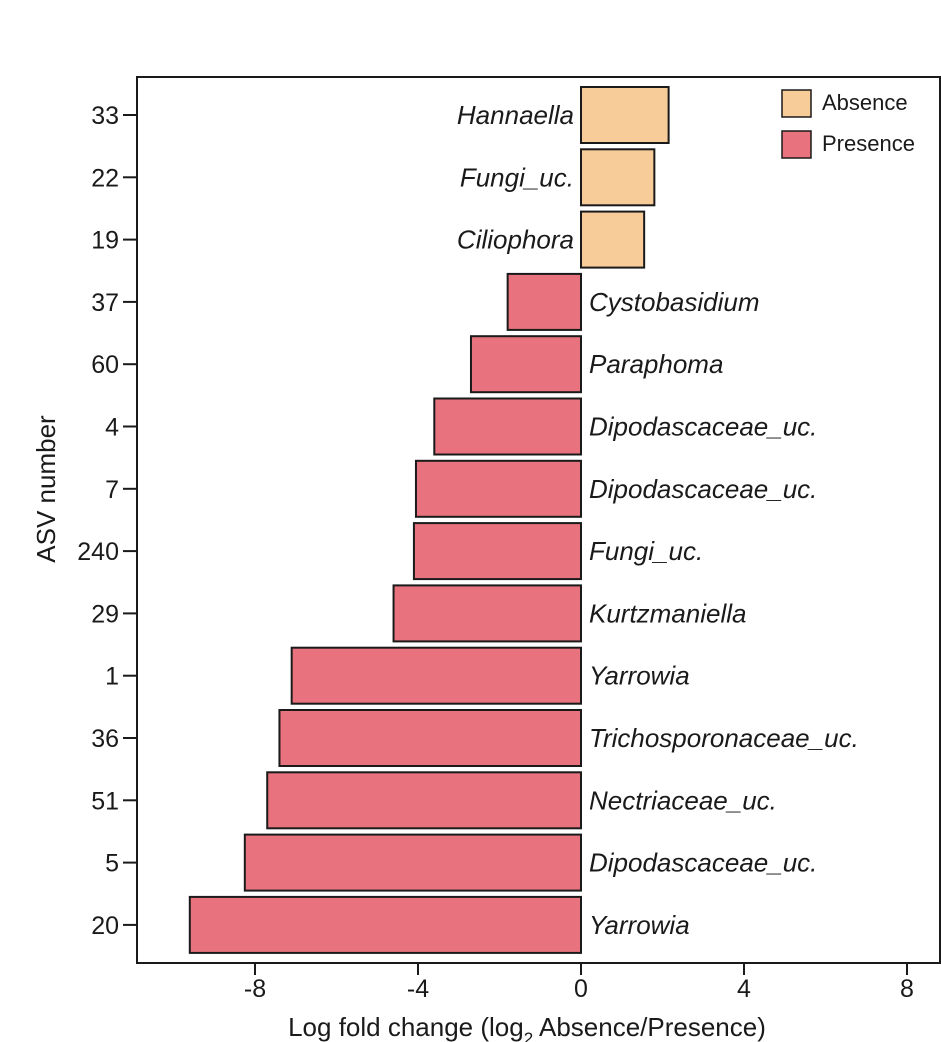 The image size is (941, 1042). I want to click on x-axis-ticks: -8 -4 0 4 8, so click(579, 983).